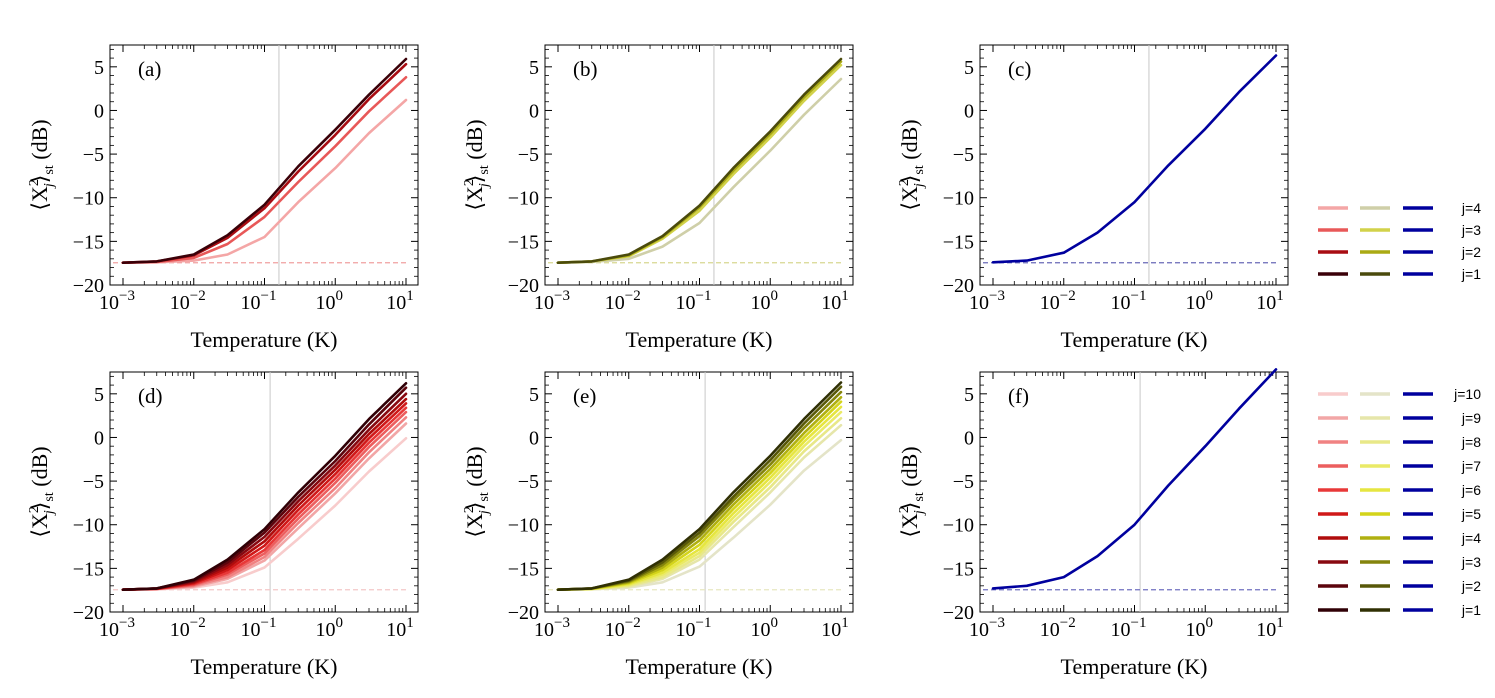  Describe the element at coordinates (149, 69) in the screenshot. I see `panel-label: (a)` at that location.